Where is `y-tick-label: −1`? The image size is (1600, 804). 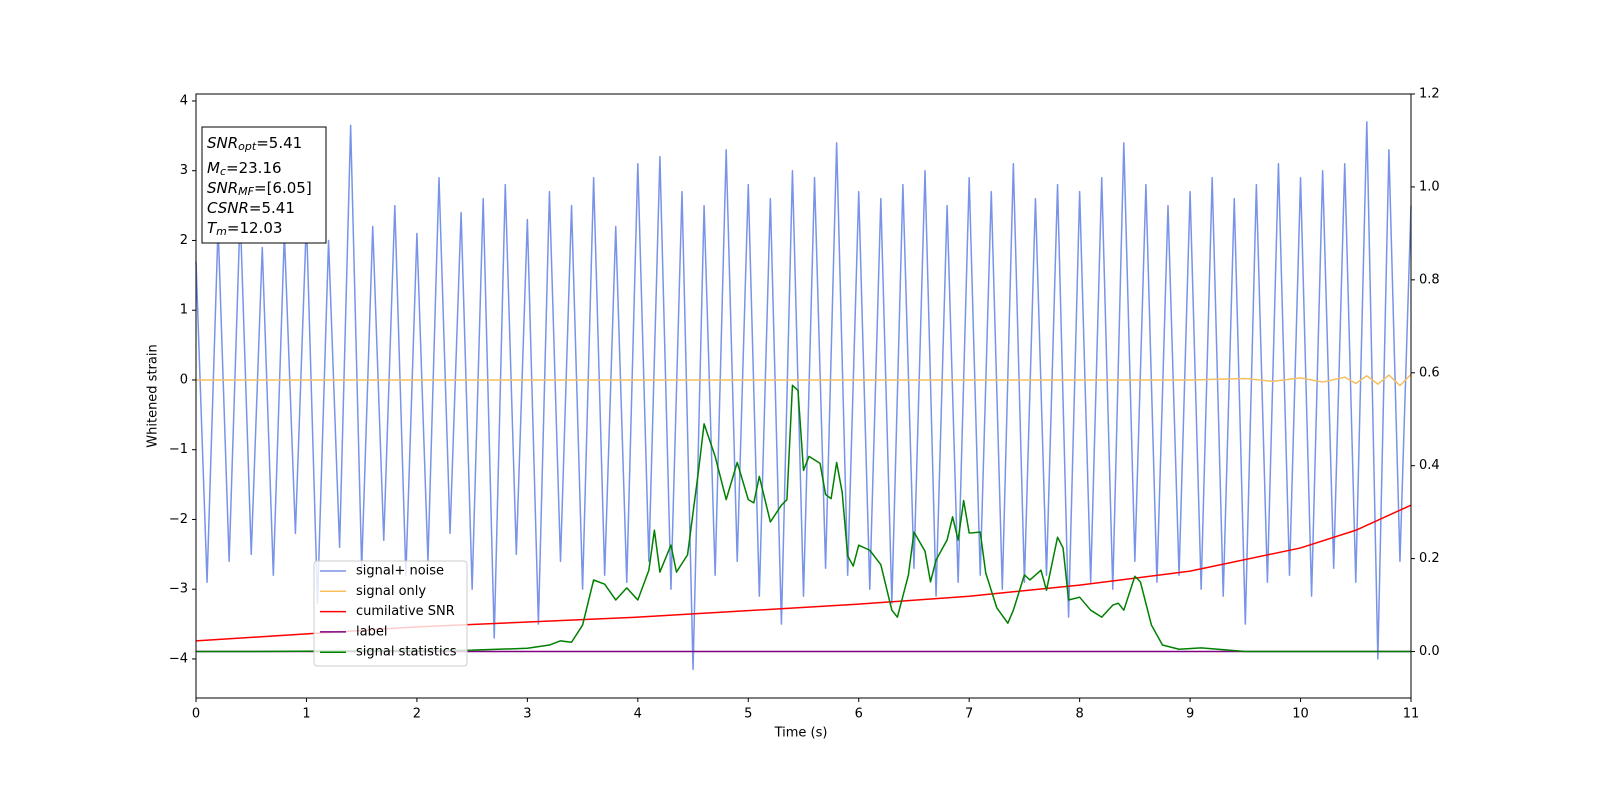 y-tick-label: −1 is located at coordinates (178, 449).